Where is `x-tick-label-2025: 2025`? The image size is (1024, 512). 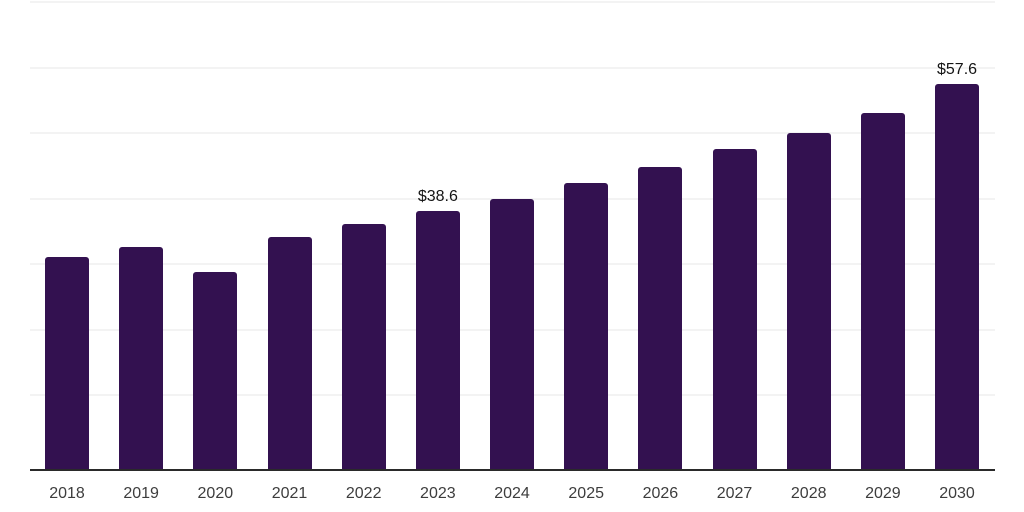 x-tick-label-2025: 2025 is located at coordinates (586, 493).